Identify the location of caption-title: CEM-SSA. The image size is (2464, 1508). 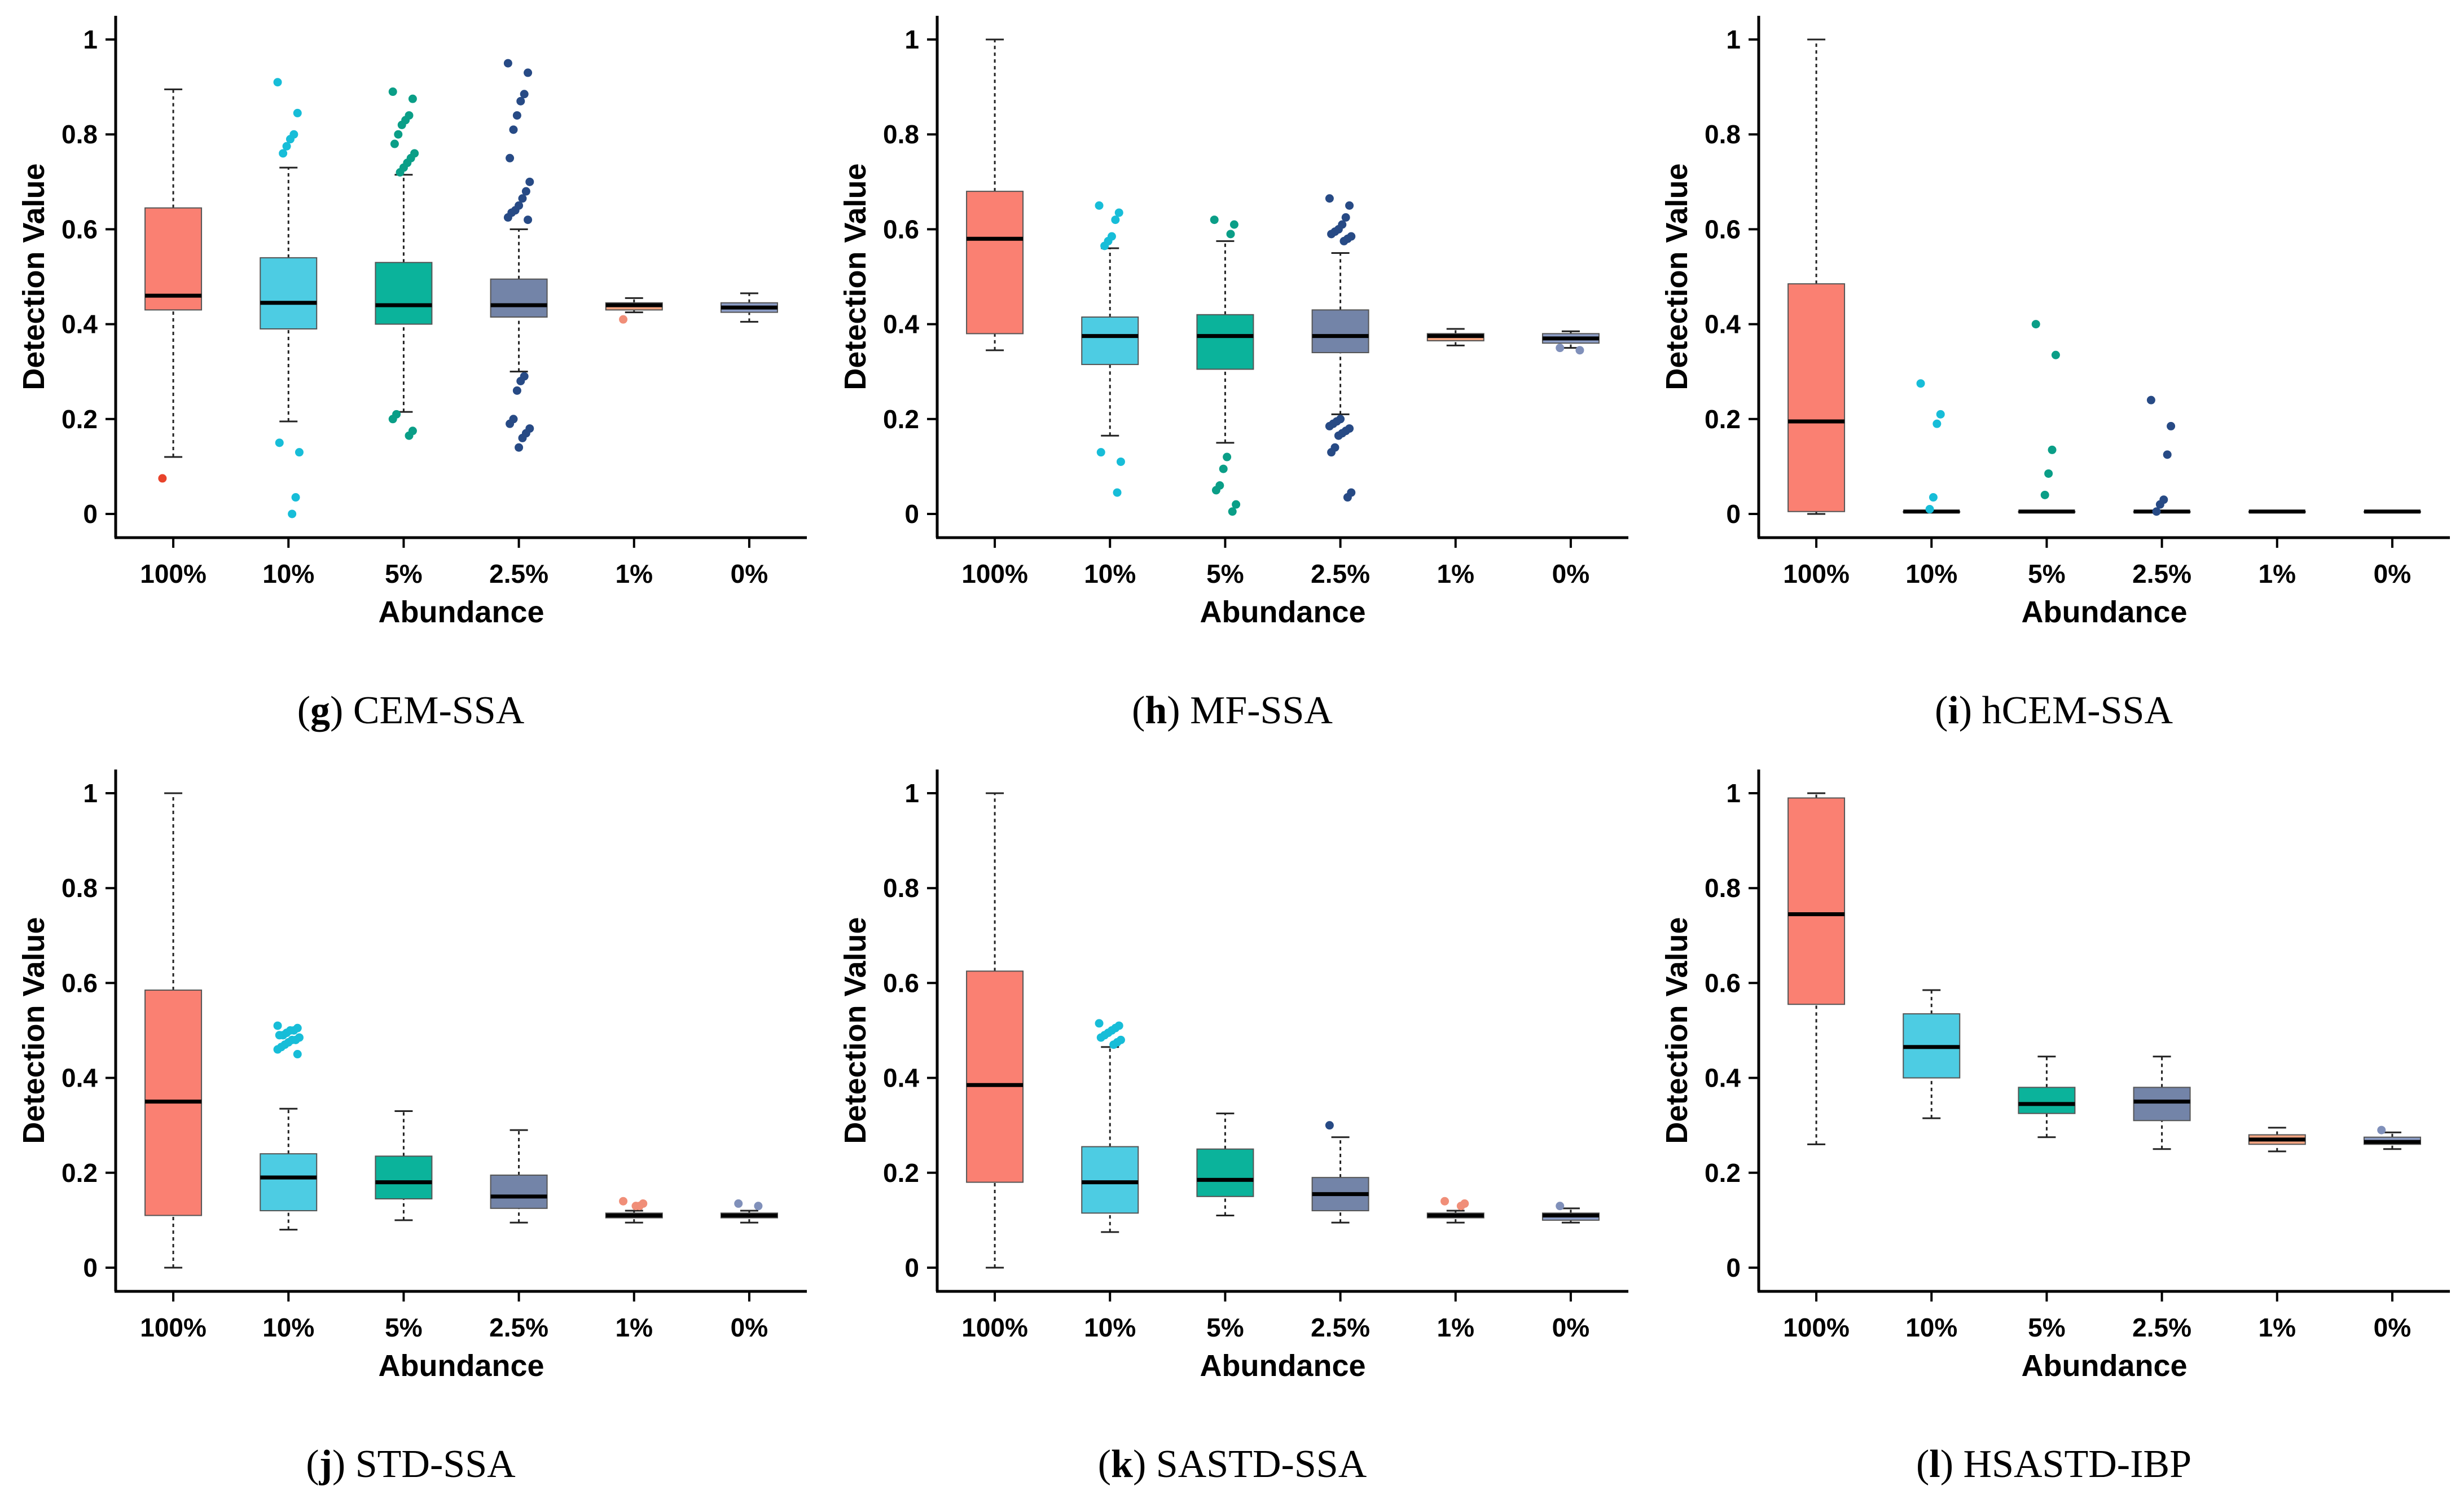
(439, 710).